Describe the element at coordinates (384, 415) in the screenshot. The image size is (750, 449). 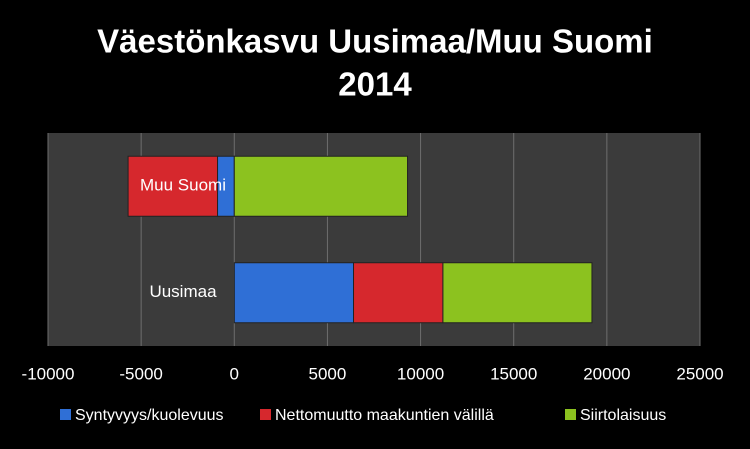
I see `legend-label: Nettomuutto maakuntien välillä` at that location.